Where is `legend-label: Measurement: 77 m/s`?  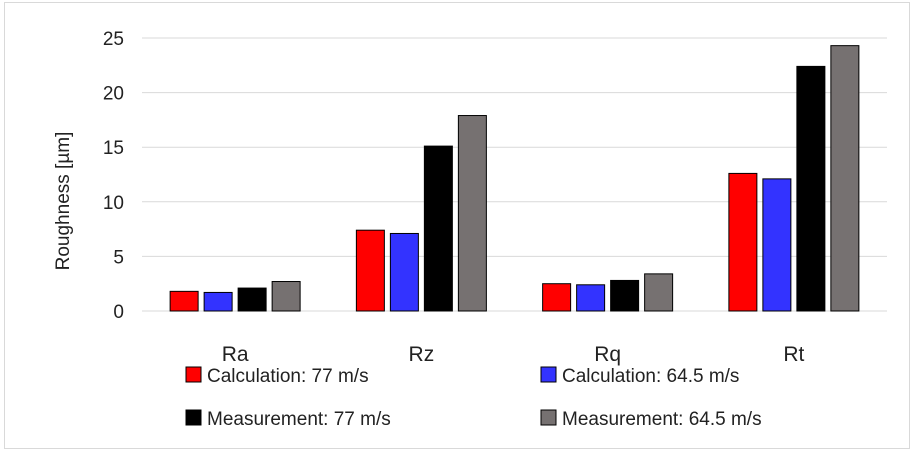
legend-label: Measurement: 77 m/s is located at coordinates (299, 419).